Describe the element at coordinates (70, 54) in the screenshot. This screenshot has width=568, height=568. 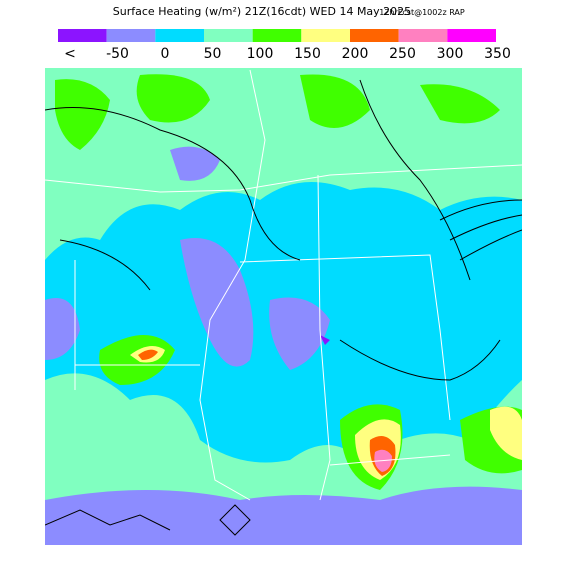
I see `legend-label: <` at that location.